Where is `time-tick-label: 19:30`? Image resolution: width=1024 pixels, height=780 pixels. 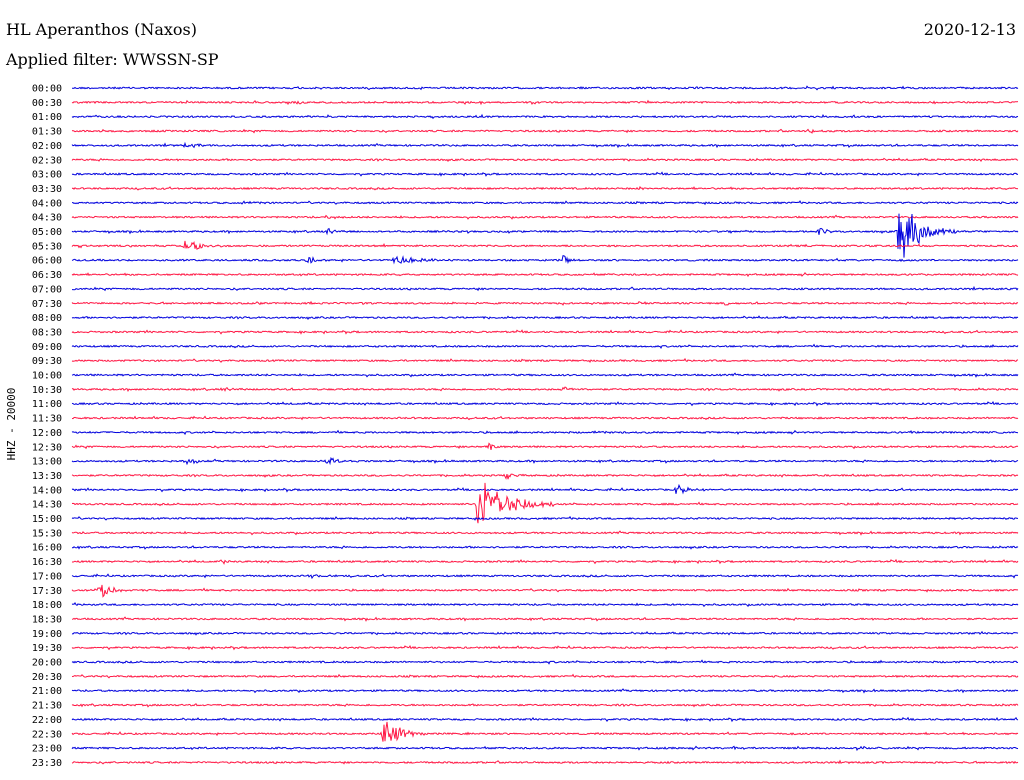
time-tick-label: 19:30 is located at coordinates (47, 648).